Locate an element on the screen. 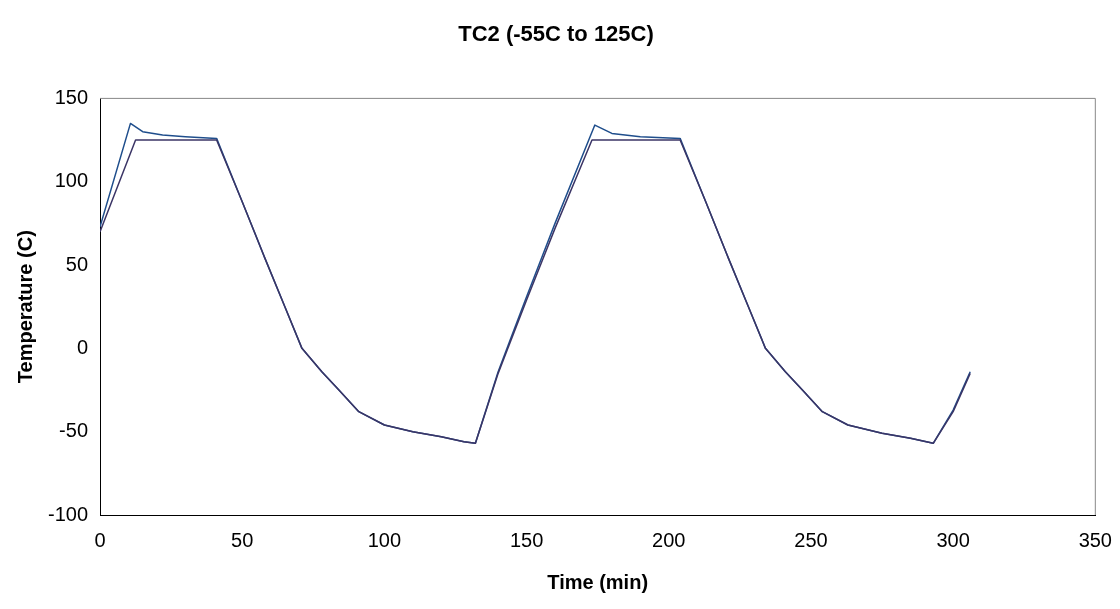 The height and width of the screenshot is (609, 1120). x-tick-label: 100 is located at coordinates (384, 539).